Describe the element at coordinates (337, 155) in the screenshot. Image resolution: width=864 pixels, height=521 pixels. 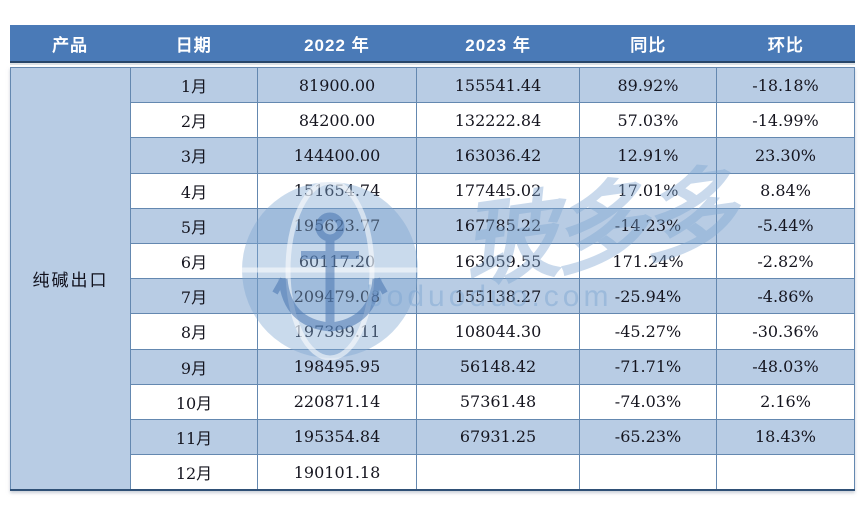
I see `value-2022-cell: 144400.00` at that location.